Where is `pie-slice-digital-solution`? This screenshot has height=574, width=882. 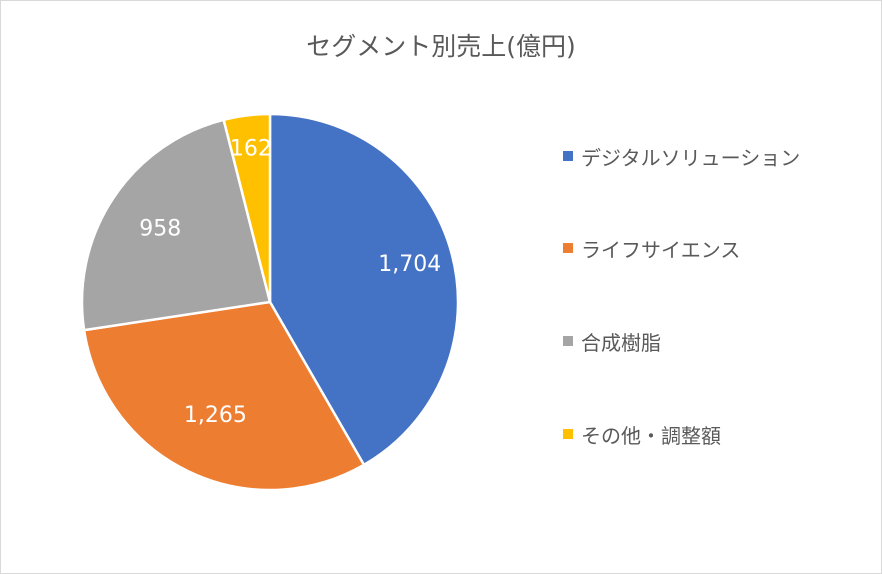 pie-slice-digital-solution is located at coordinates (364, 289).